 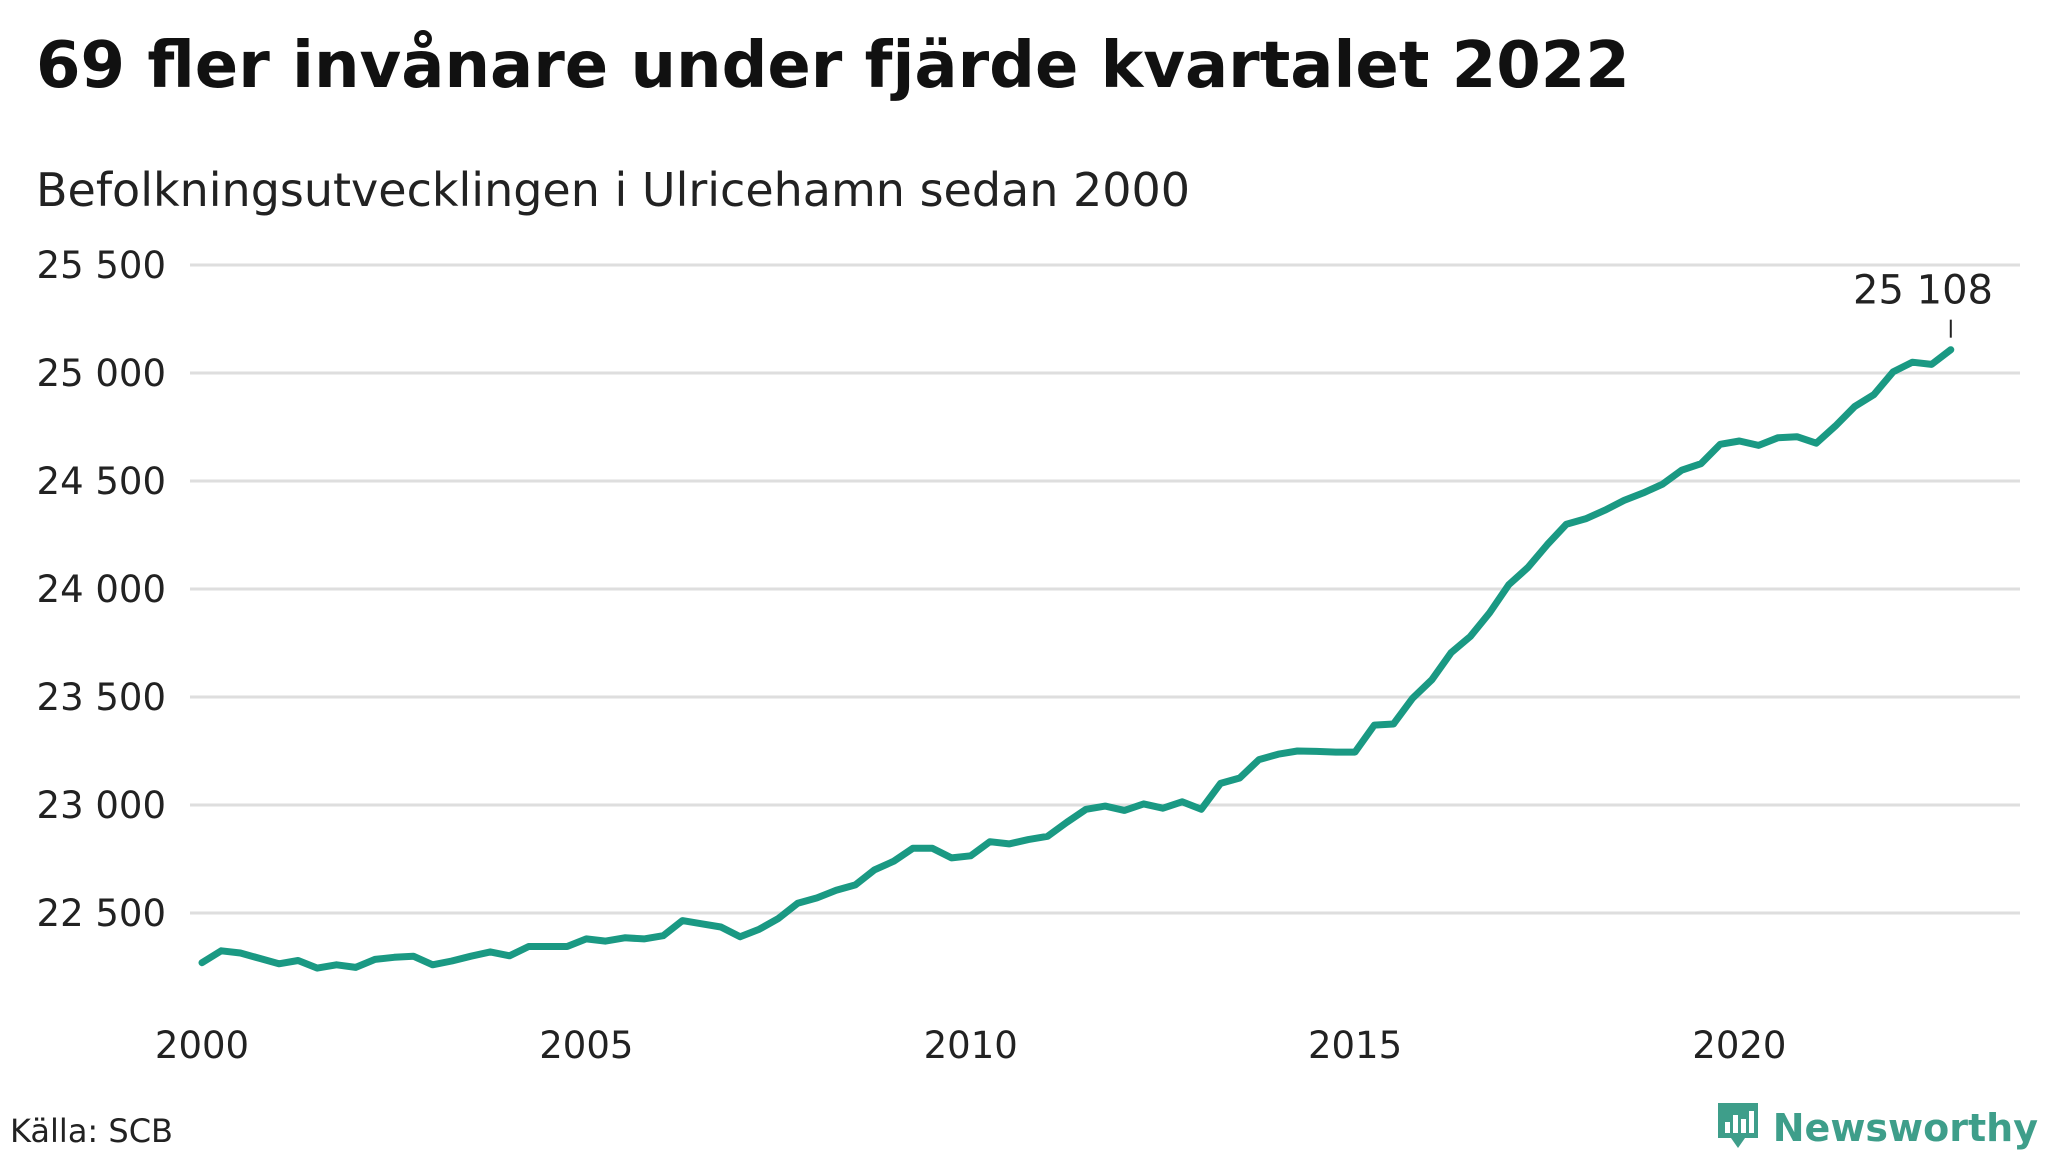 What do you see at coordinates (1739, 1045) in the screenshot?
I see `x-tick-label: 2020` at bounding box center [1739, 1045].